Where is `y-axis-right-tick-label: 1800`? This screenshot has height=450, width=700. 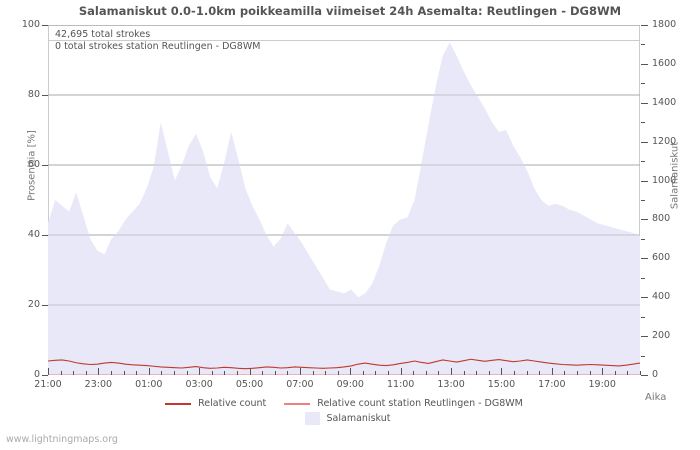 y-axis-right-tick-label: 1800 is located at coordinates (664, 24).